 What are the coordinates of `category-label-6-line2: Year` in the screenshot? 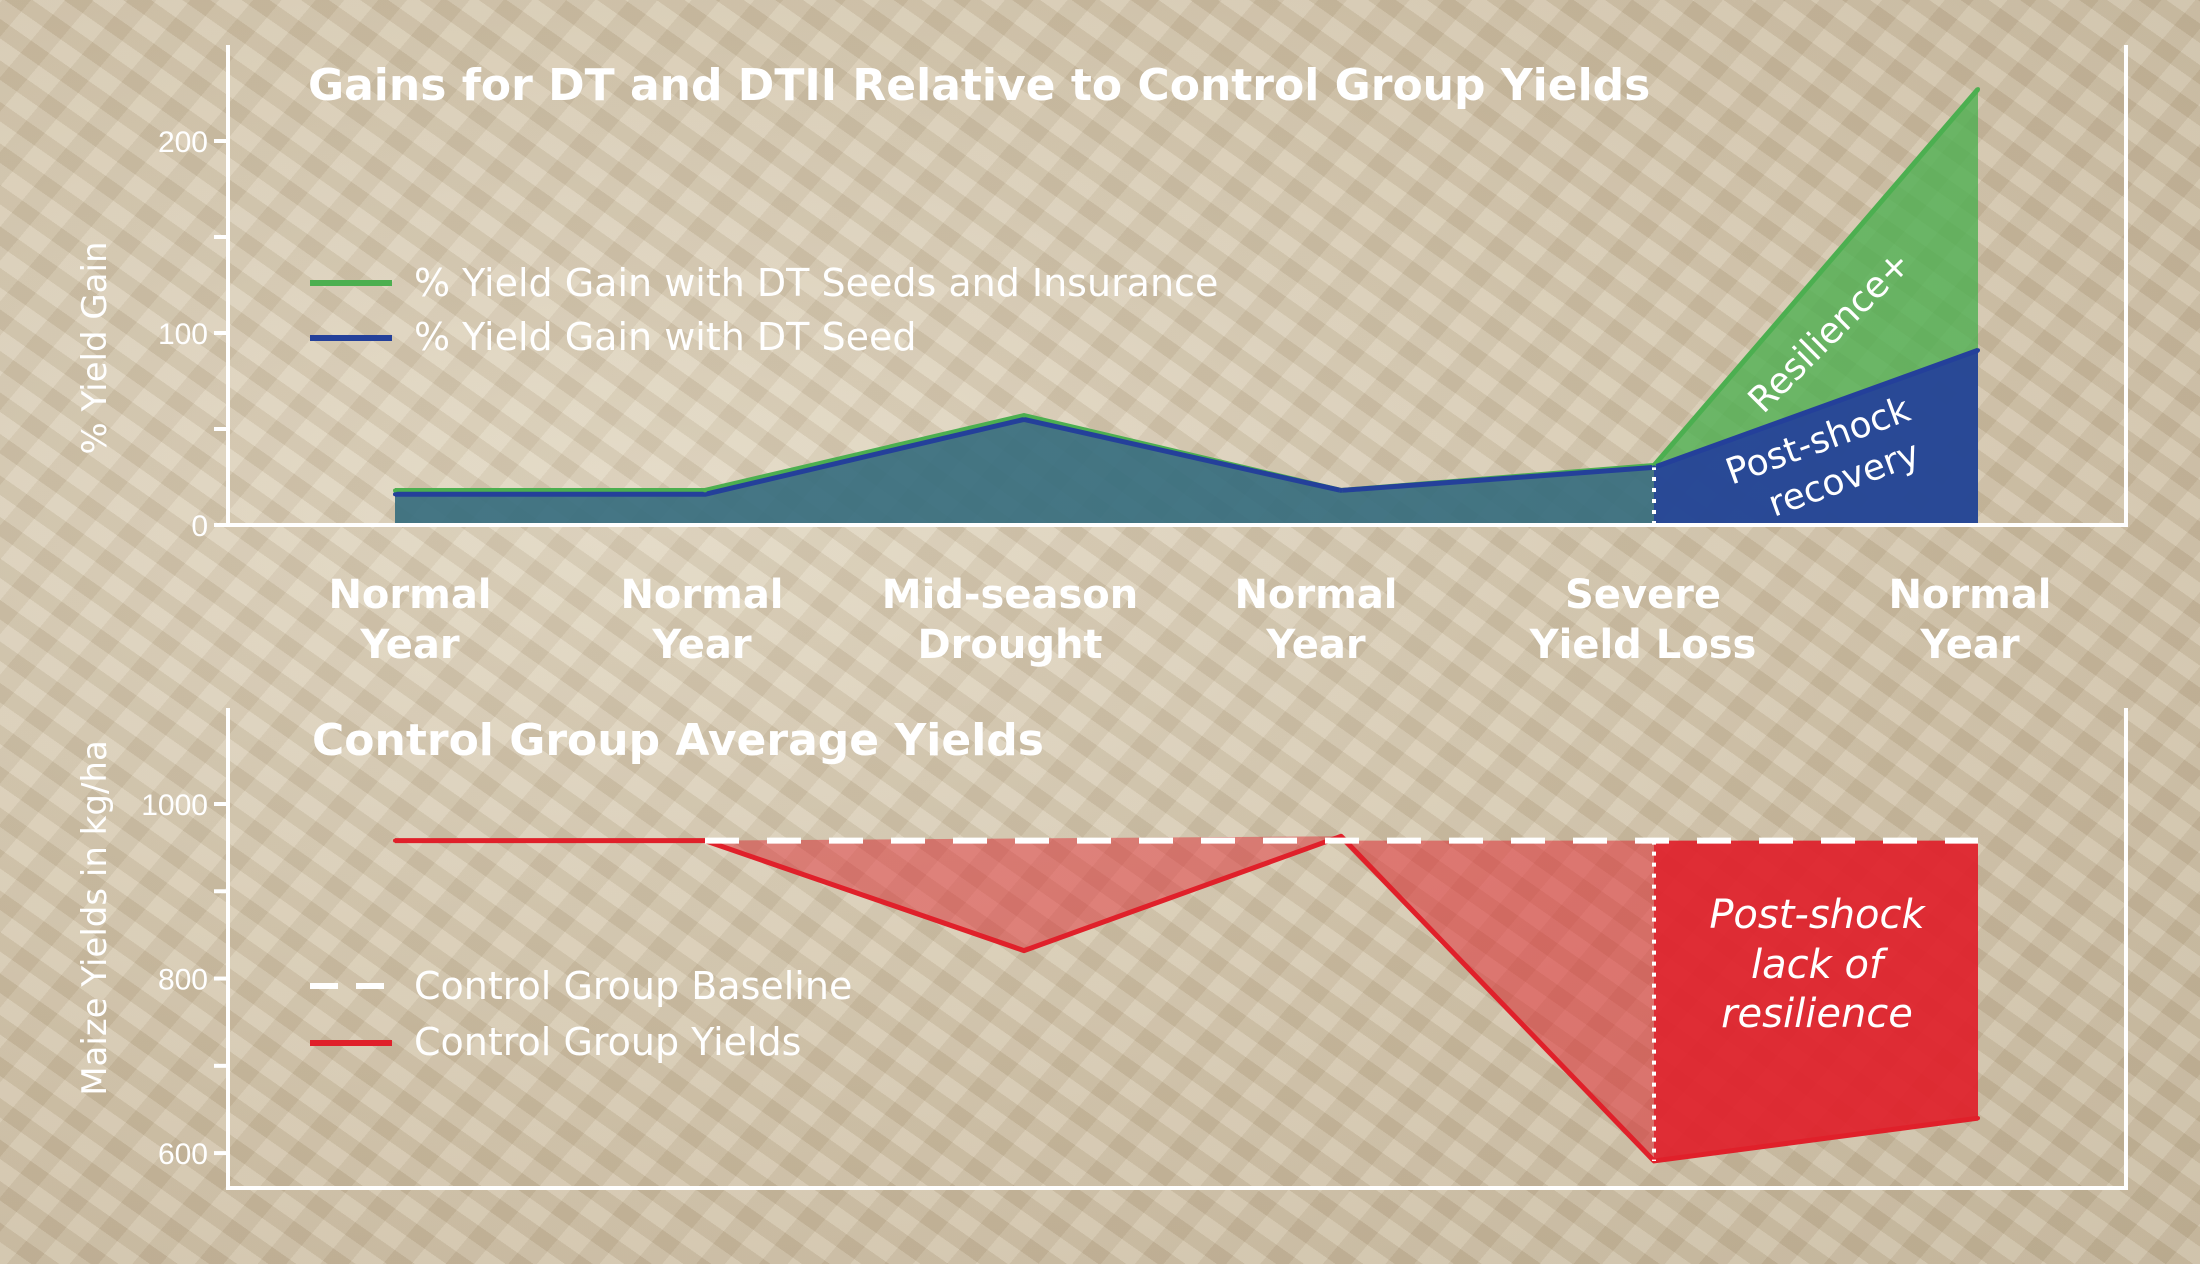 It's located at (1969, 645).